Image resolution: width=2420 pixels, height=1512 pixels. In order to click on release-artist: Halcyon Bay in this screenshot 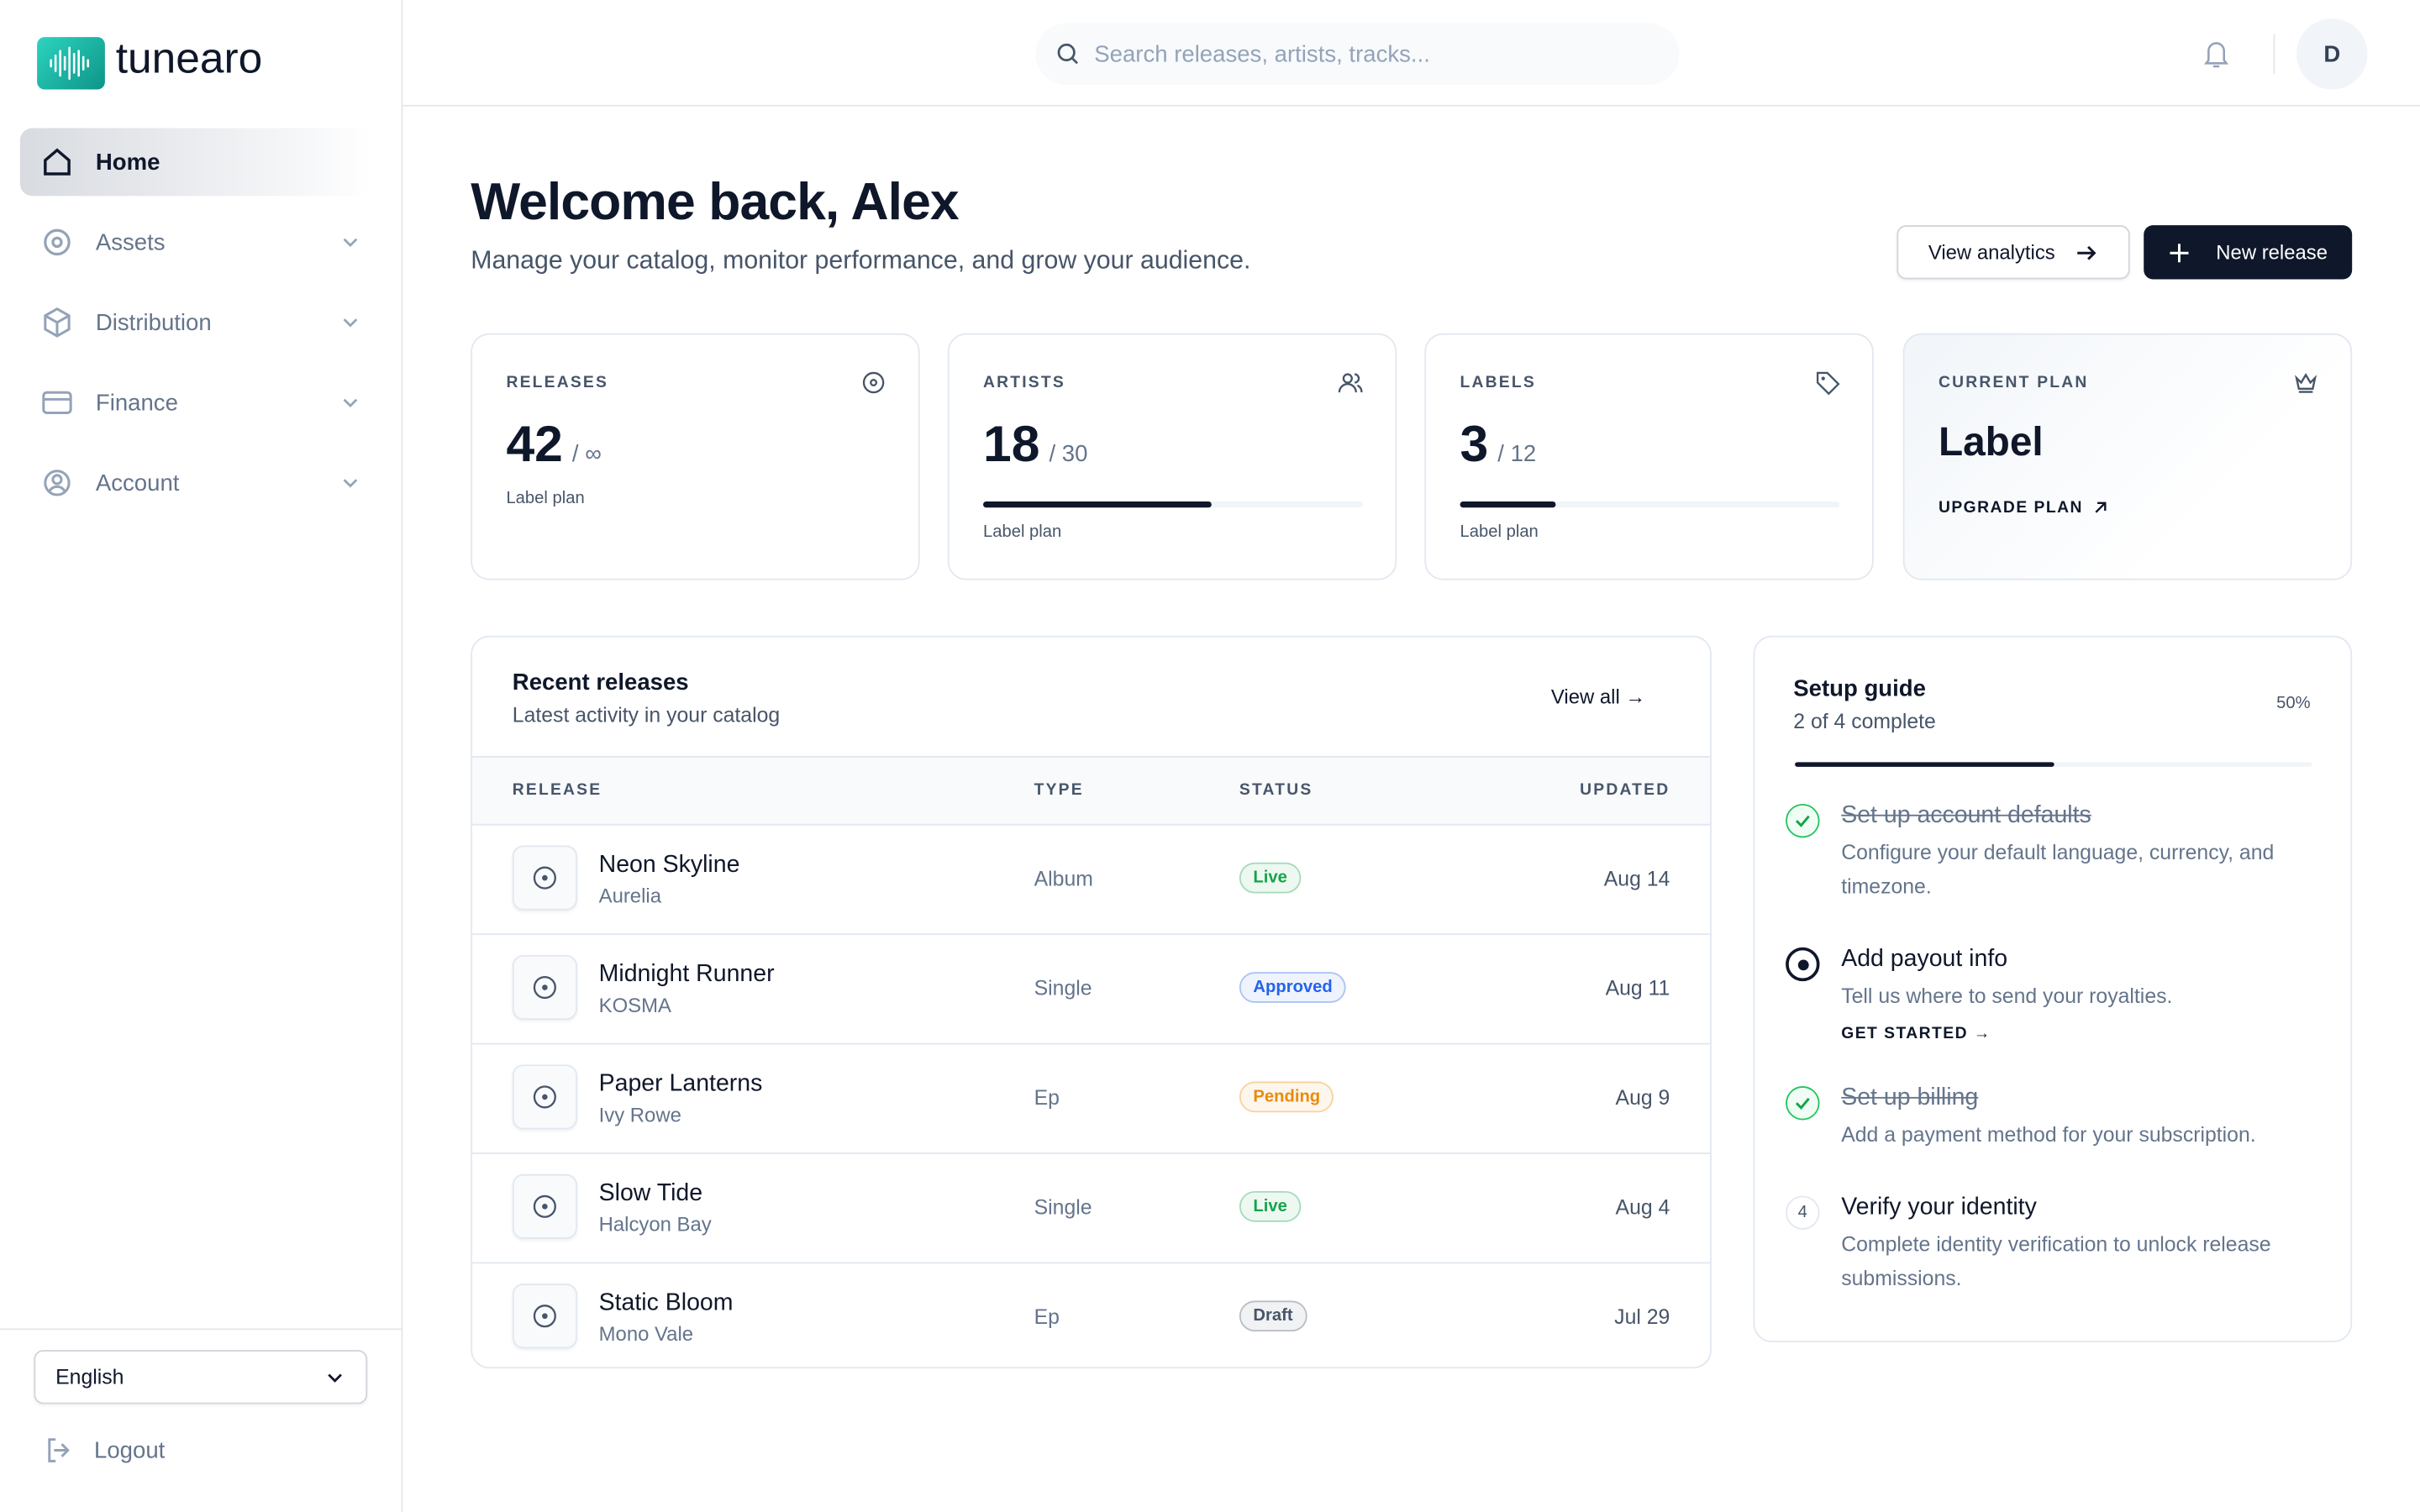, I will do `click(655, 1224)`.